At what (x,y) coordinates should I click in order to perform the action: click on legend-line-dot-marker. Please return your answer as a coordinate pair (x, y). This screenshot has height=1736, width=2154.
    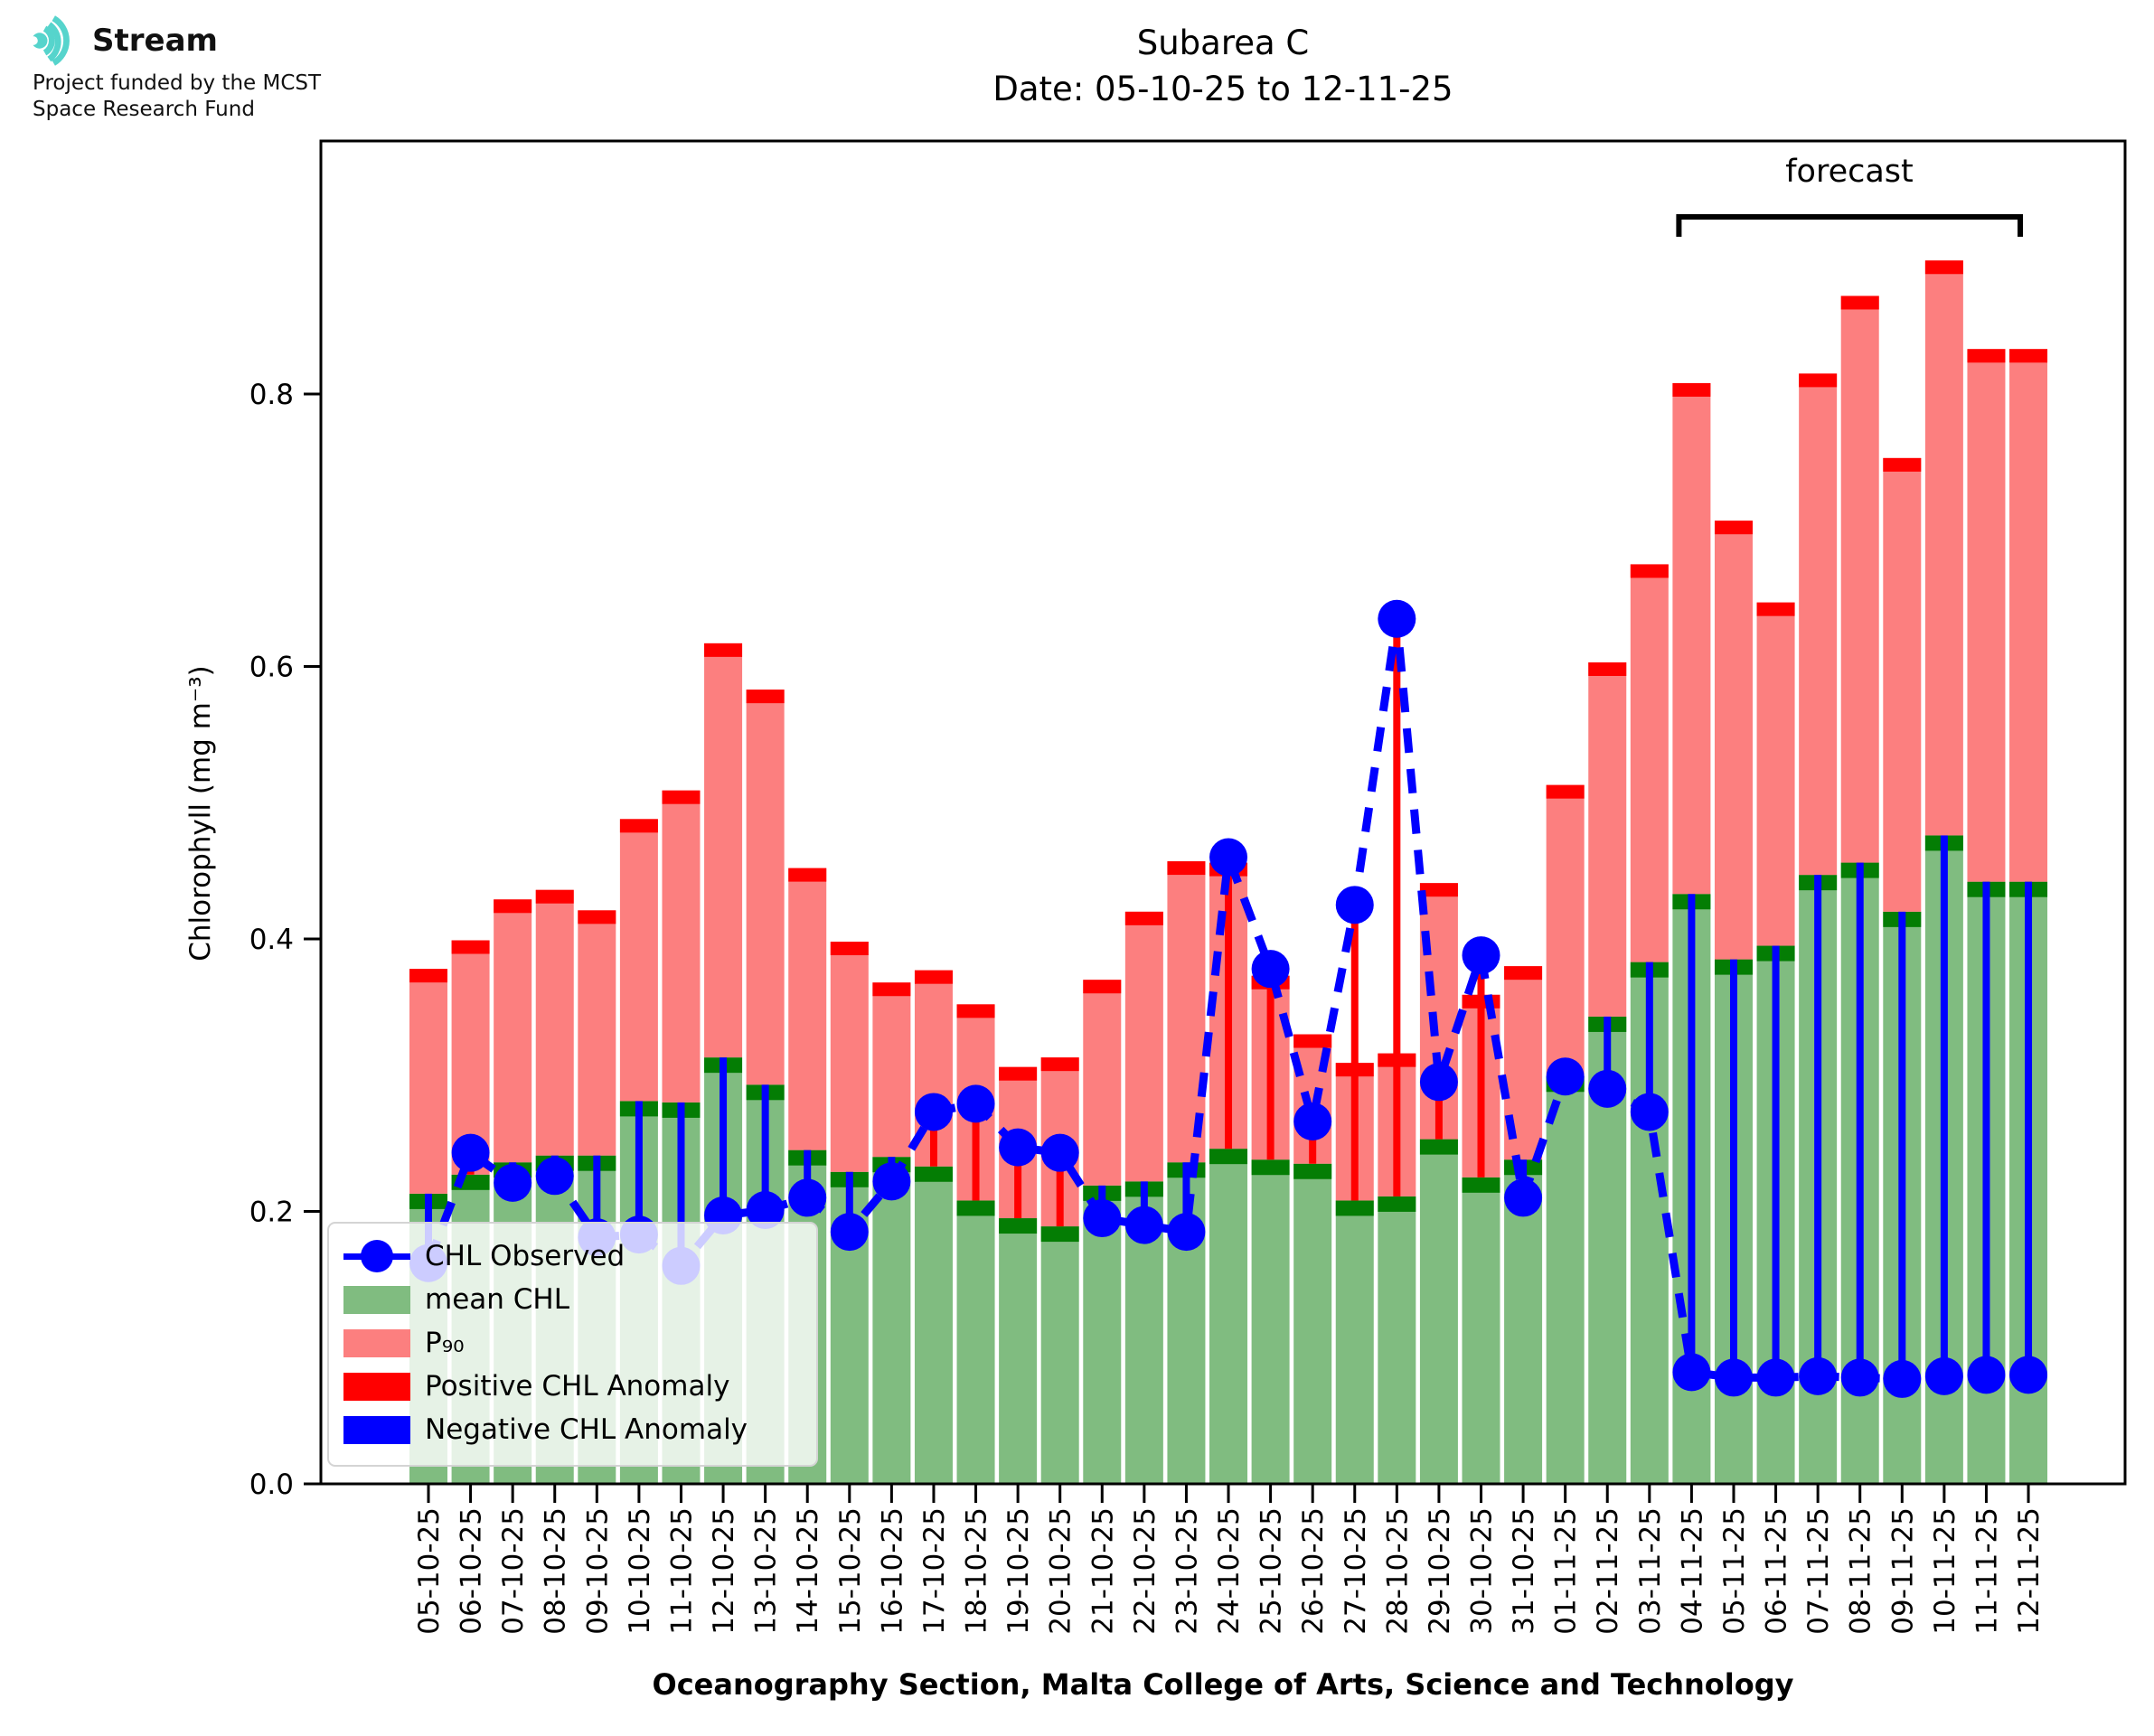
    Looking at the image, I should click on (376, 1256).